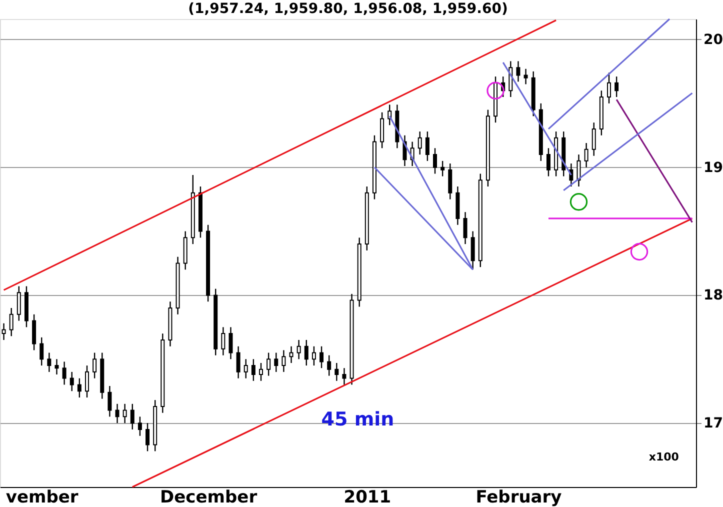  Describe the element at coordinates (368, 497) in the screenshot. I see `x-tick-label: 2011` at that location.